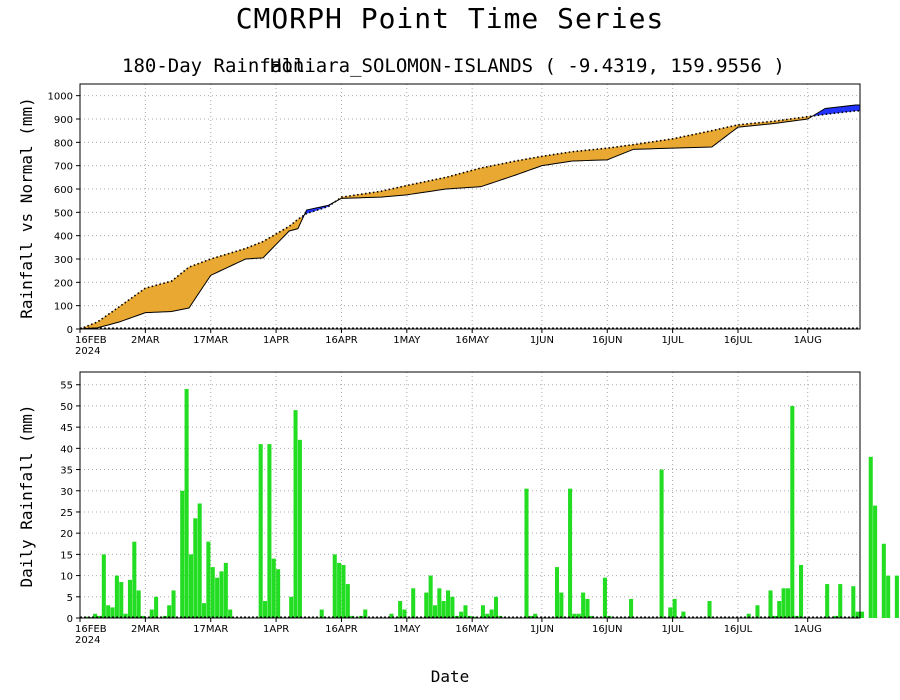  Describe the element at coordinates (63, 167) in the screenshot. I see `top-ytick-label: 700` at that location.